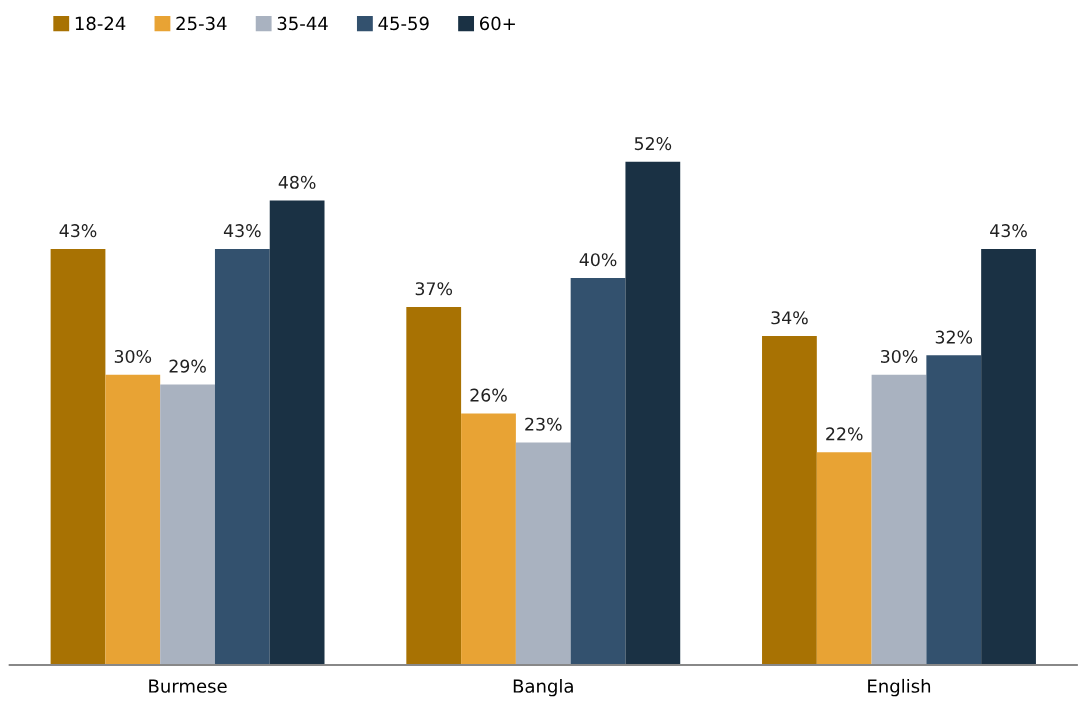 Image resolution: width=1079 pixels, height=711 pixels. What do you see at coordinates (403, 23) in the screenshot?
I see `legend-label: 45-59` at bounding box center [403, 23].